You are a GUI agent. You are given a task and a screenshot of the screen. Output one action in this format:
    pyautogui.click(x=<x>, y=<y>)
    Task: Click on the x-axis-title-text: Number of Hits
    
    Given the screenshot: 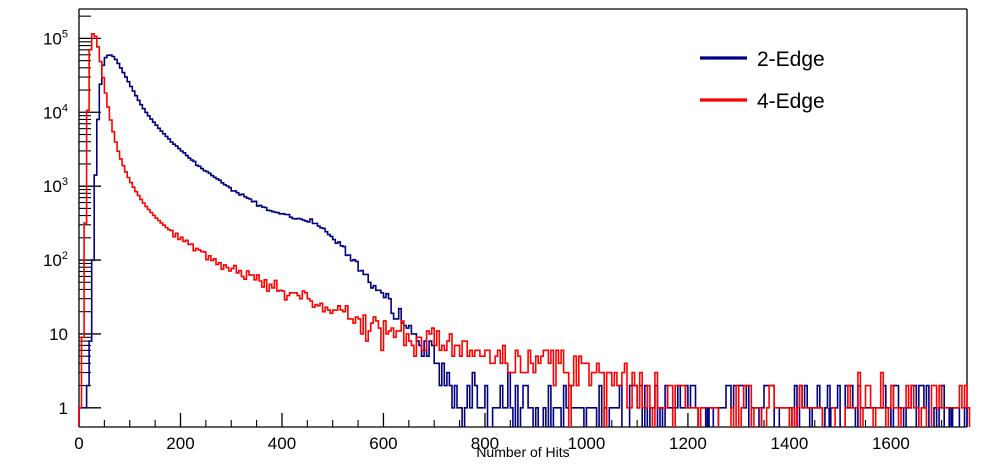 What is the action you would take?
    pyautogui.click(x=522, y=452)
    